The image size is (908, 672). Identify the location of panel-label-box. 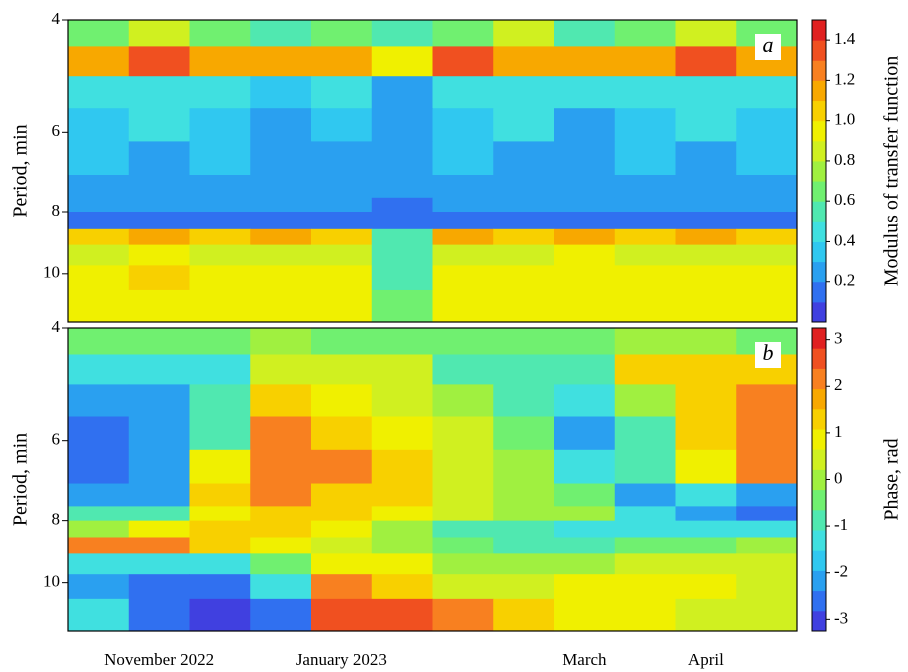
(768, 355).